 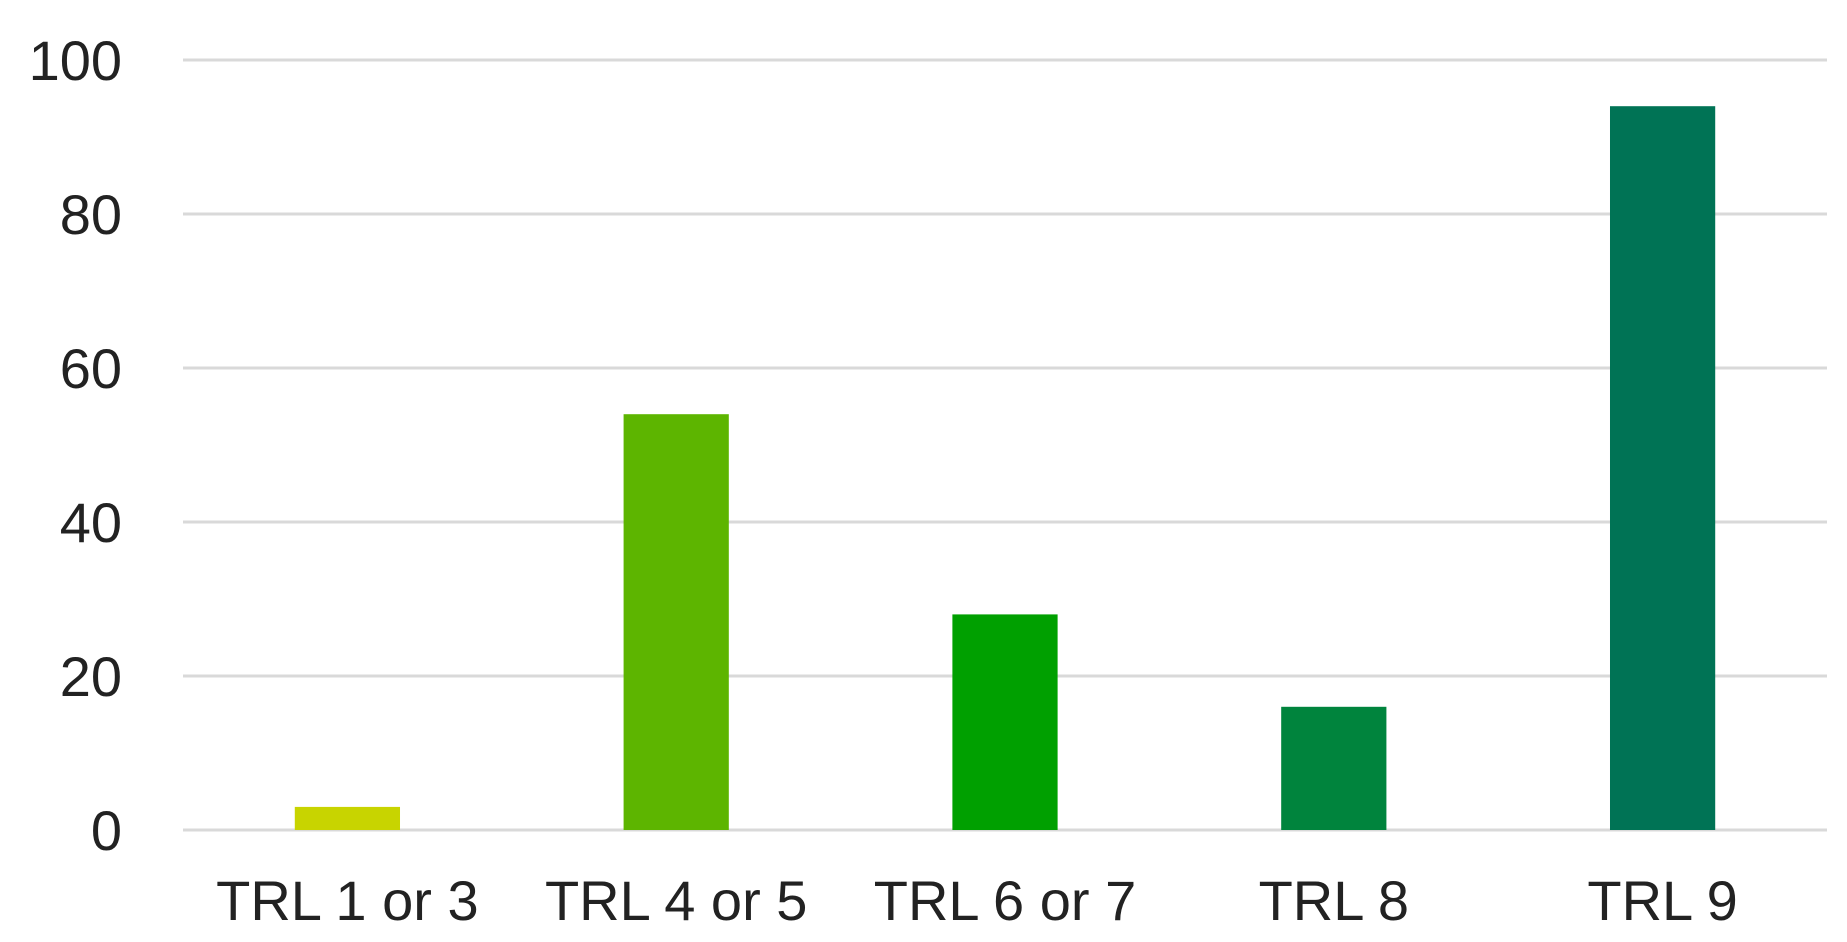 I want to click on x-tick-label: TRL 4 or 5, so click(x=676, y=900).